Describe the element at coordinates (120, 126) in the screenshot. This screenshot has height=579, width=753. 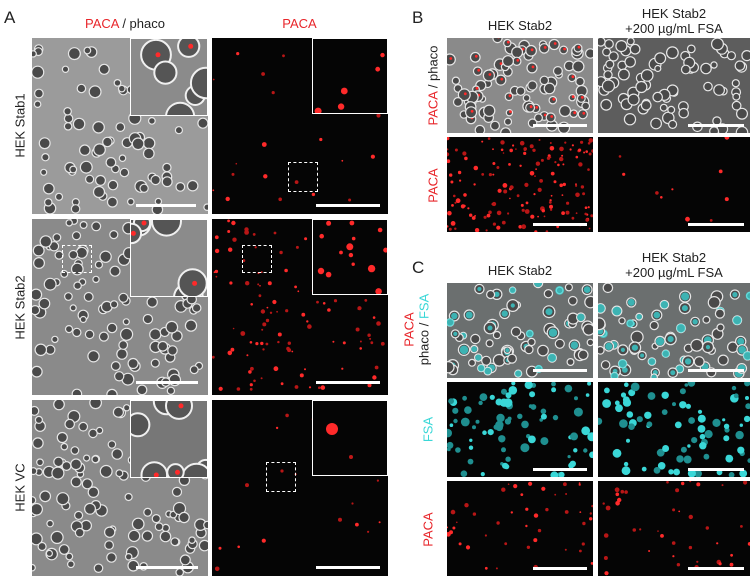
I see `micrograph-stab1-phaco` at that location.